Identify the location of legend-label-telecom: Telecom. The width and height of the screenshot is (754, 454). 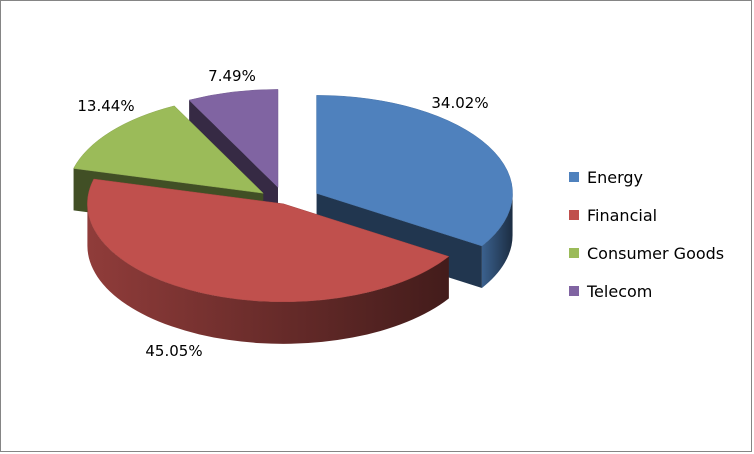
(620, 291).